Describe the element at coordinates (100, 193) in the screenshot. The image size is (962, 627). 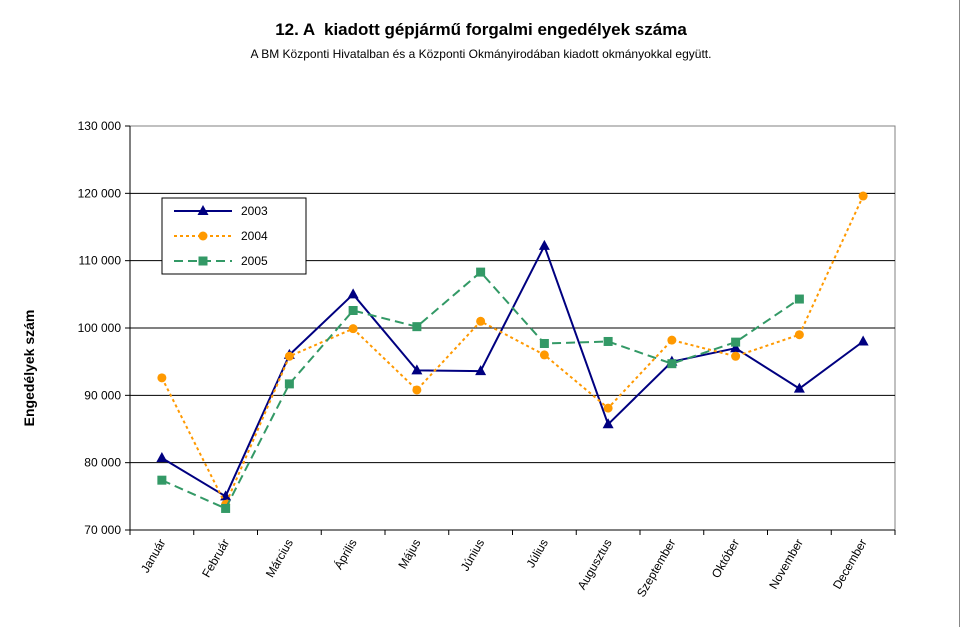
I see `y-tick-label: 120 000` at that location.